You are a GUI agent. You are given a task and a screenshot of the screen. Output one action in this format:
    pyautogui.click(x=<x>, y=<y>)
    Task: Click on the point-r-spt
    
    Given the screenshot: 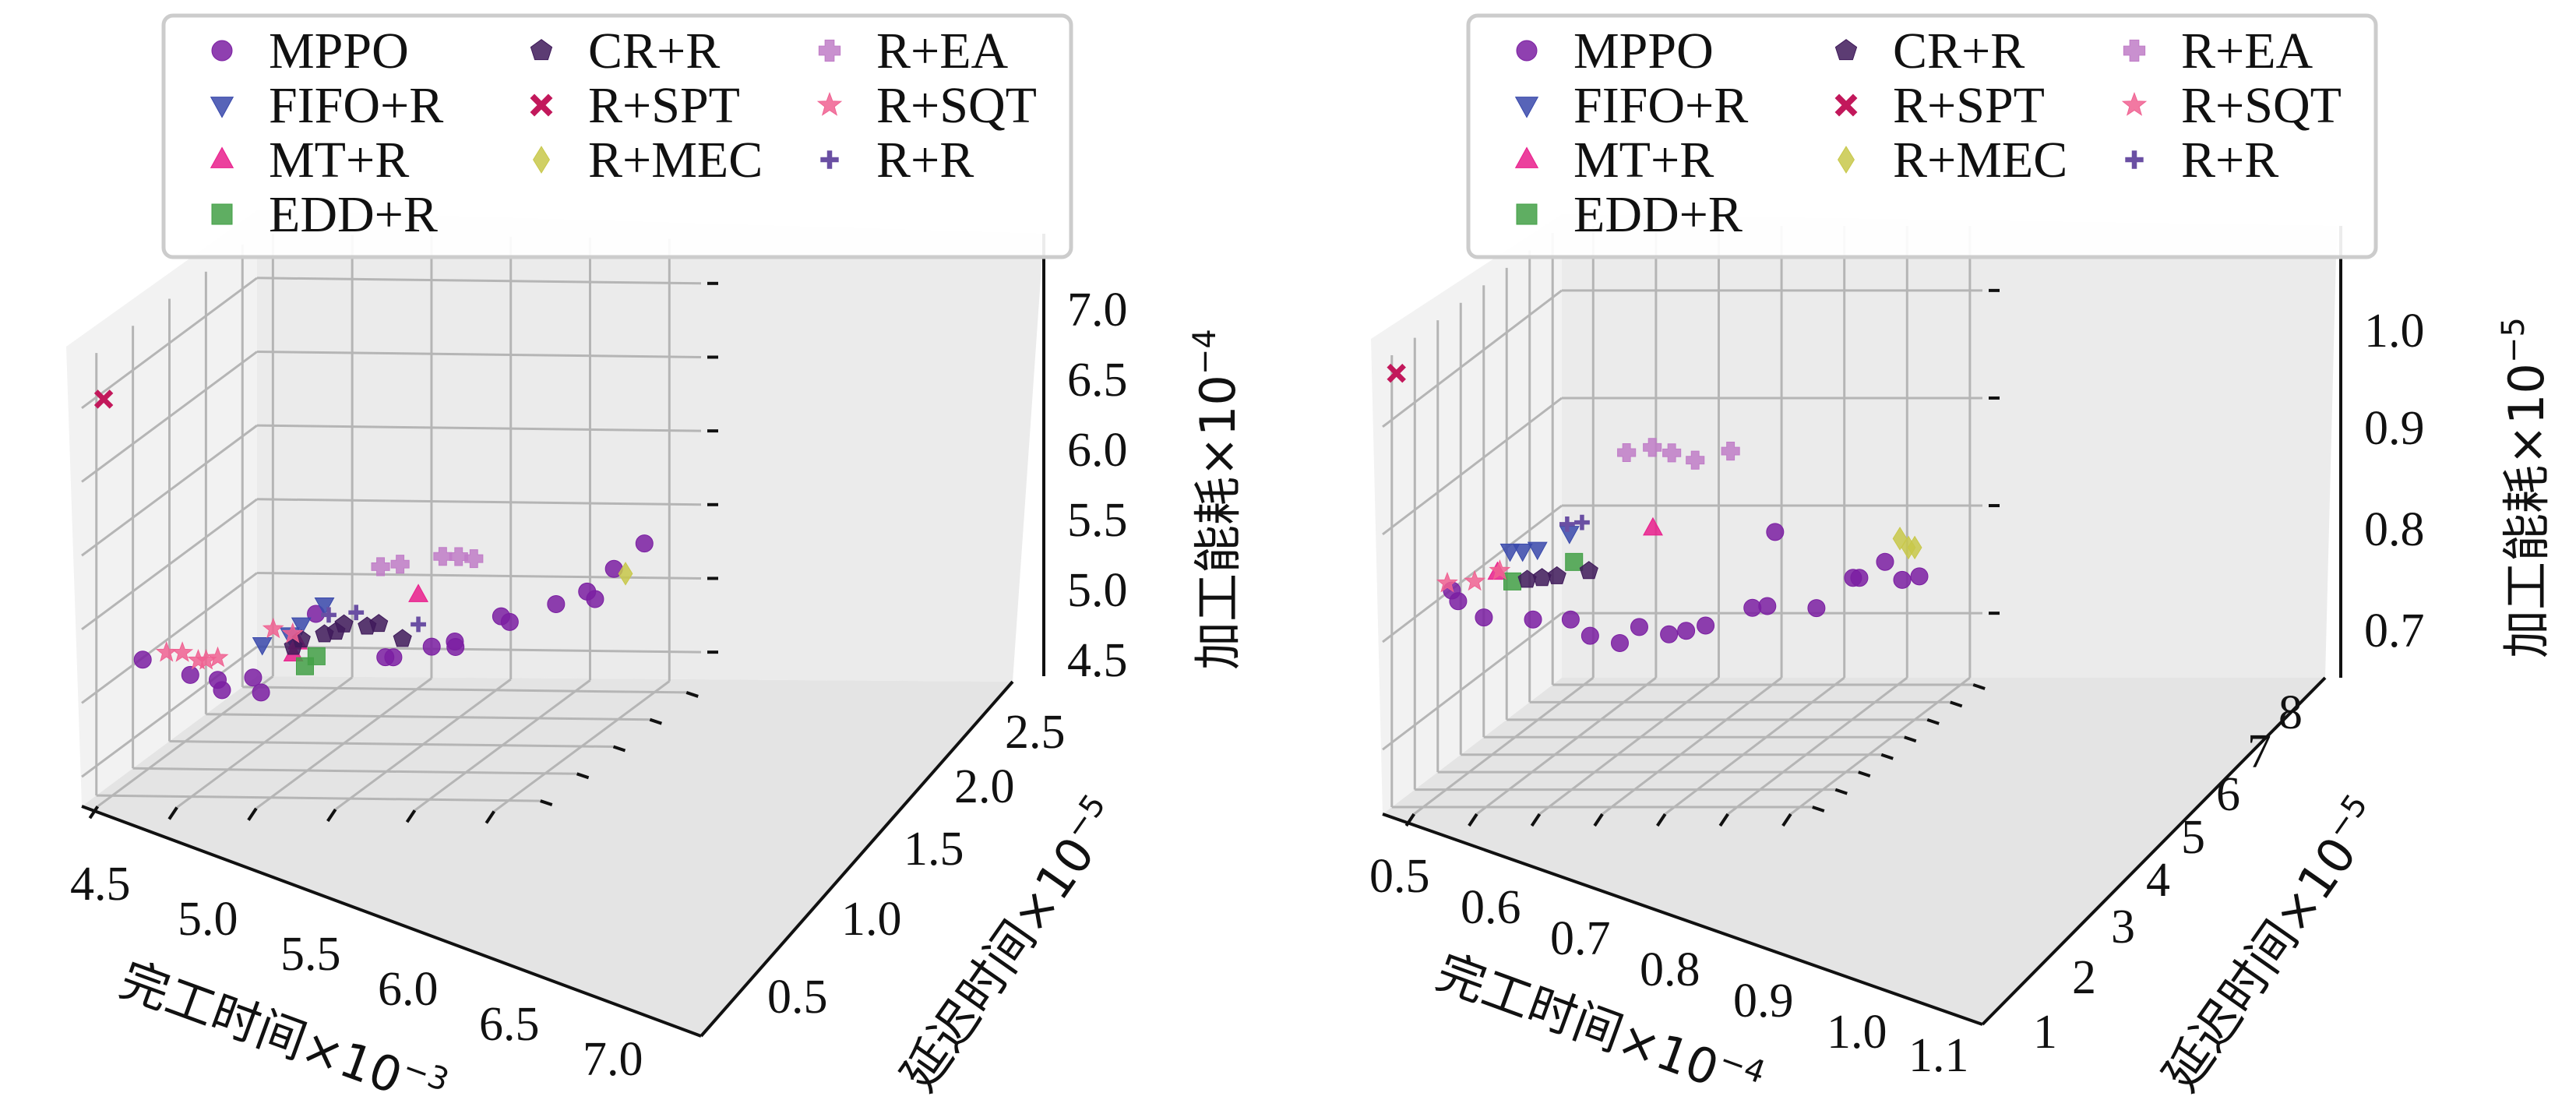 What is the action you would take?
    pyautogui.click(x=1396, y=373)
    